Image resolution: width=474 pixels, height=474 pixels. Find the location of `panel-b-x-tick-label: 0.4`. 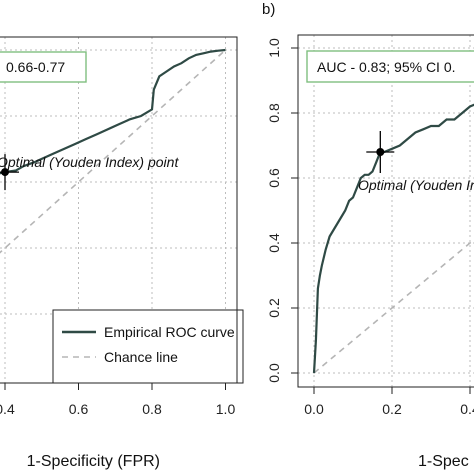

panel-b-x-tick-label: 0.4 is located at coordinates (467, 409).